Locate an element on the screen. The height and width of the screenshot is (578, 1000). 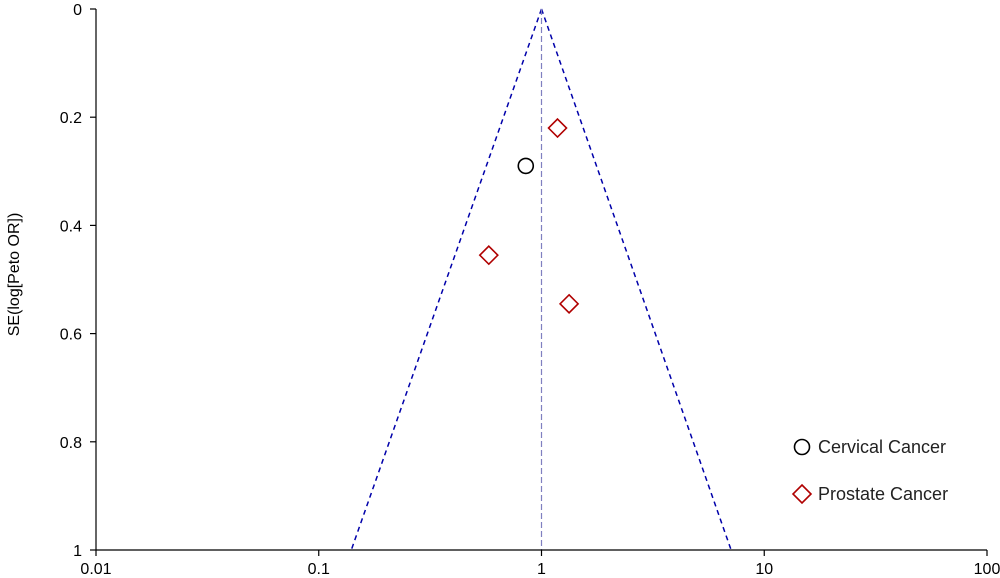
y-tick-label: 0.2 is located at coordinates (71, 118).